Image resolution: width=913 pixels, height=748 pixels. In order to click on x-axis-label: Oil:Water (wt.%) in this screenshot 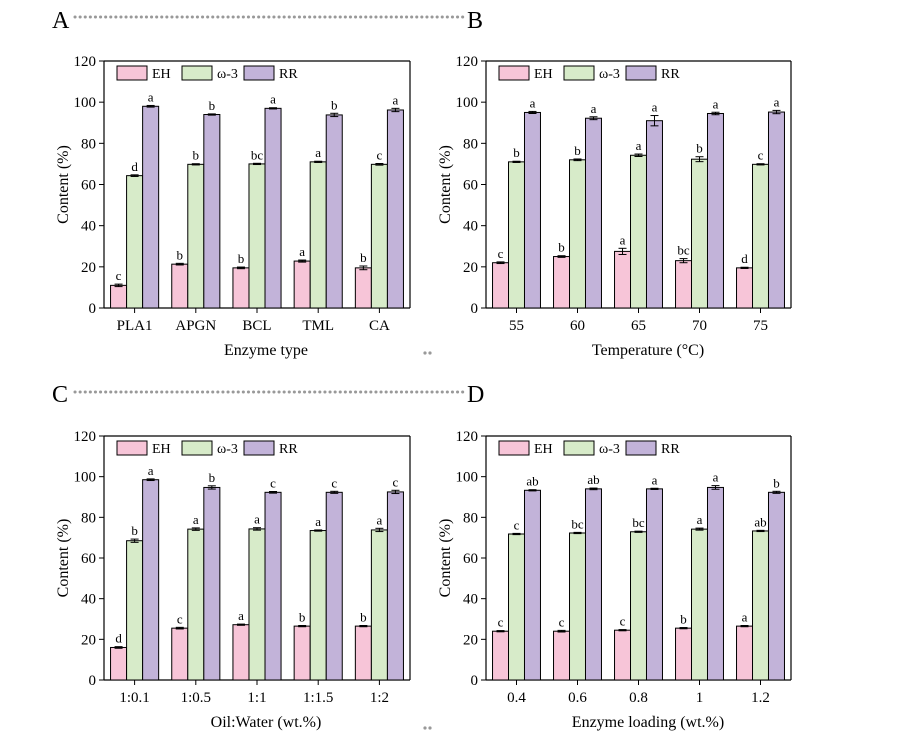, I will do `click(266, 722)`.